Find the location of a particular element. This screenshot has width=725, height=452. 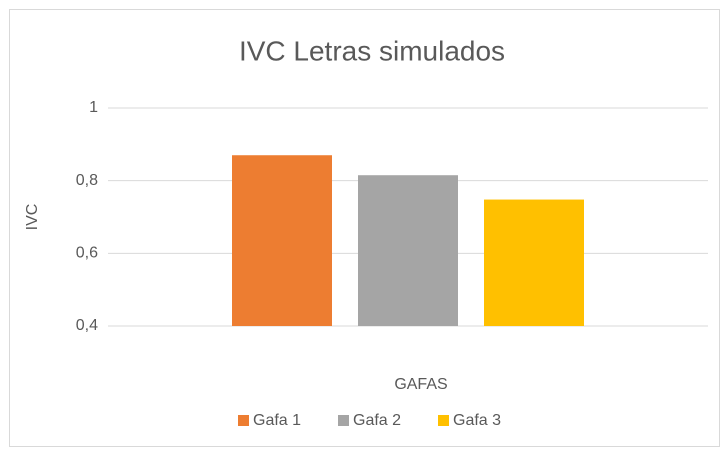

chart-title: IVC Letras simulados is located at coordinates (372, 50).